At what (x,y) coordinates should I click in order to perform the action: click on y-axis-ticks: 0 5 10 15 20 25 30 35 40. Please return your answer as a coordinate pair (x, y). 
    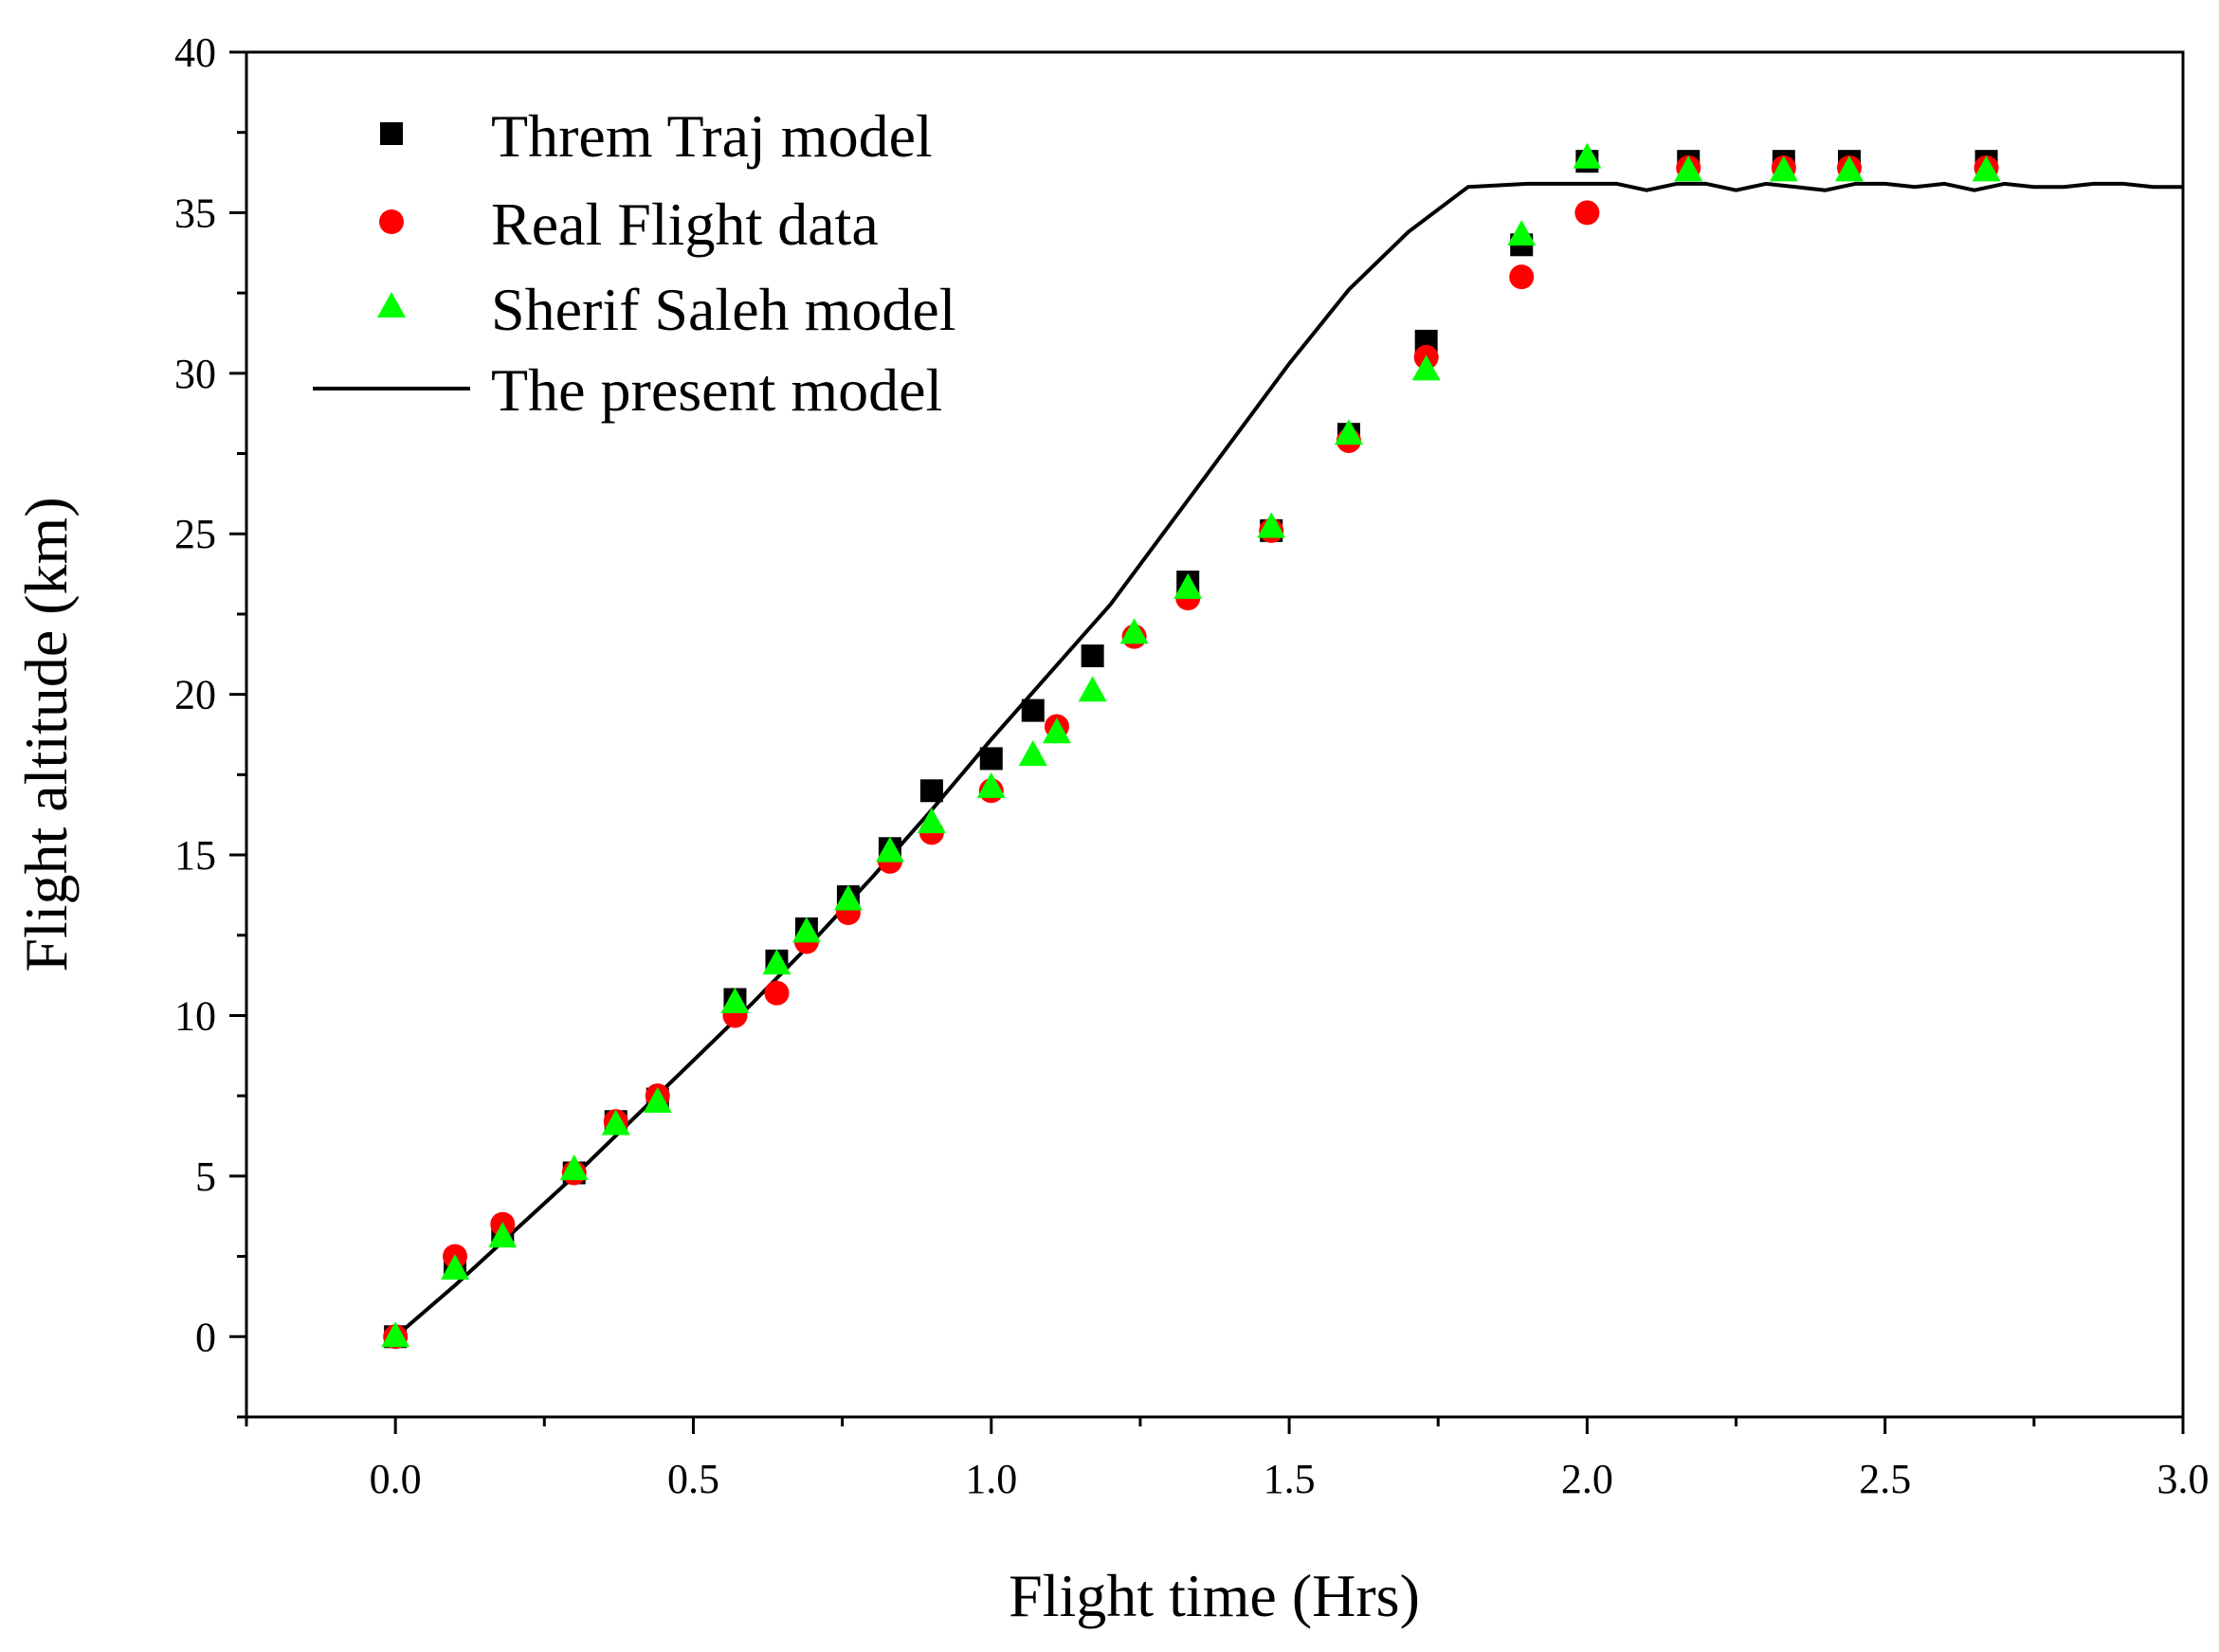
    Looking at the image, I should click on (210, 724).